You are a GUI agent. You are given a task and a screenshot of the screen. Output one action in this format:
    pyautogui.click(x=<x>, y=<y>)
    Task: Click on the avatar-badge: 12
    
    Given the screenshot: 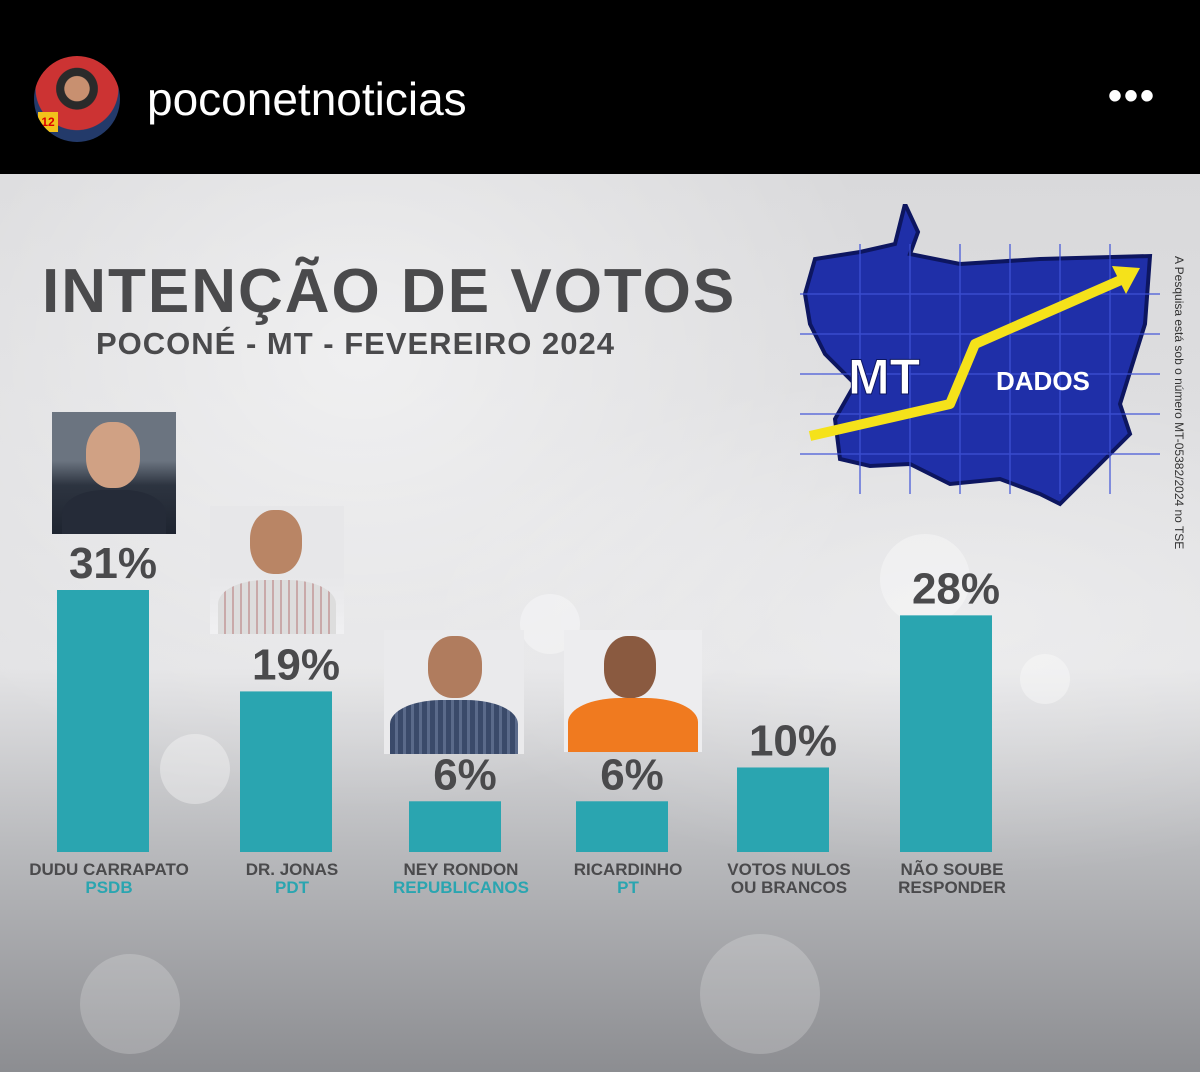 What is the action you would take?
    pyautogui.click(x=48, y=122)
    